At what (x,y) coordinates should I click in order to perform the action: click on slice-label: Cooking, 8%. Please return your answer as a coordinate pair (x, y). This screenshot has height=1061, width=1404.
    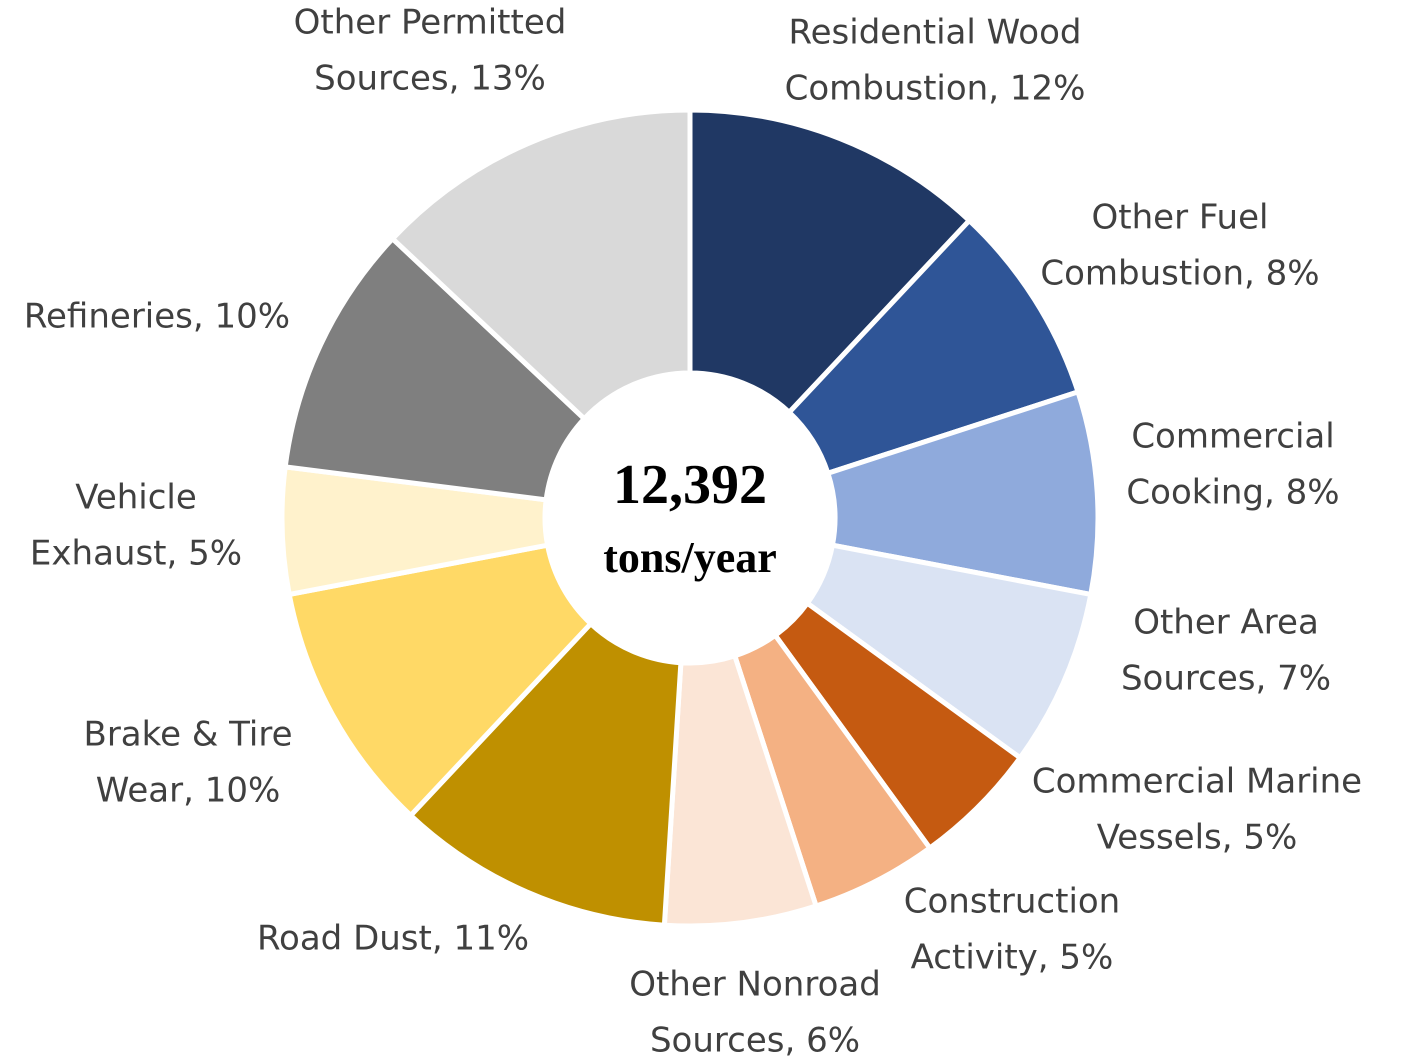
    Looking at the image, I should click on (1232, 493).